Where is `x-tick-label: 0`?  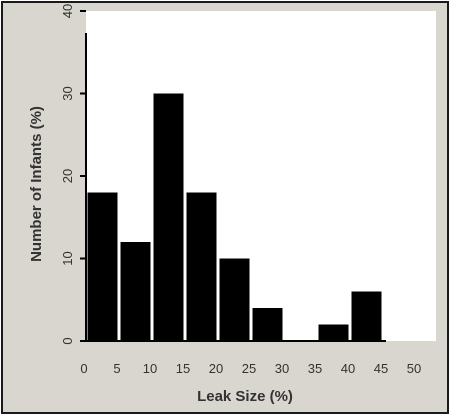
x-tick-label: 0 is located at coordinates (83, 368).